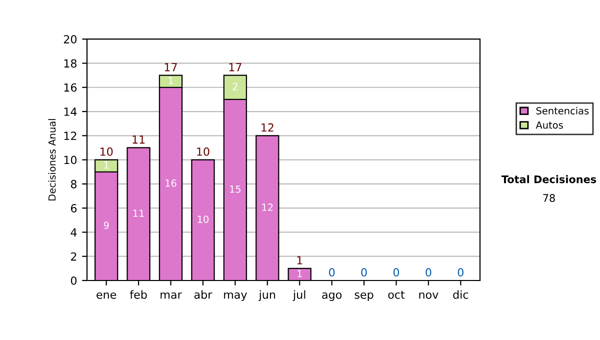 The image size is (600, 340). Describe the element at coordinates (138, 294) in the screenshot. I see `x-tick-label: feb` at that location.